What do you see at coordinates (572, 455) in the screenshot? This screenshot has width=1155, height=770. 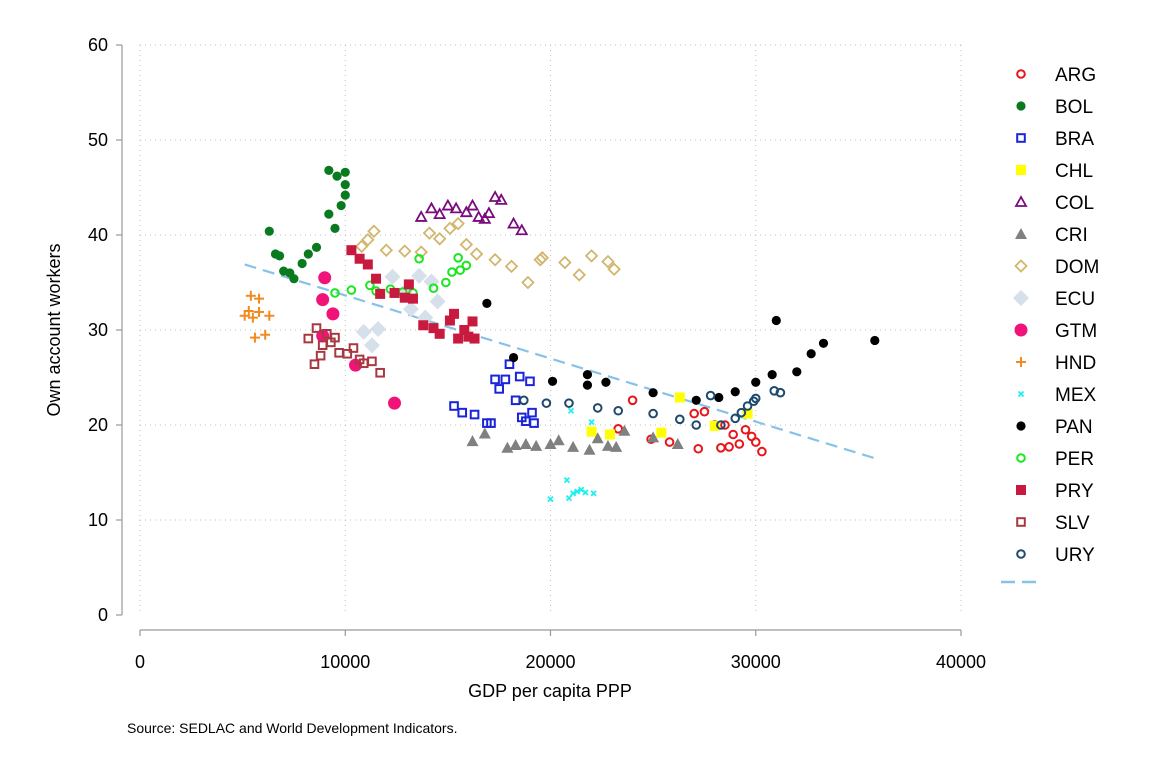 I see `series-mex` at bounding box center [572, 455].